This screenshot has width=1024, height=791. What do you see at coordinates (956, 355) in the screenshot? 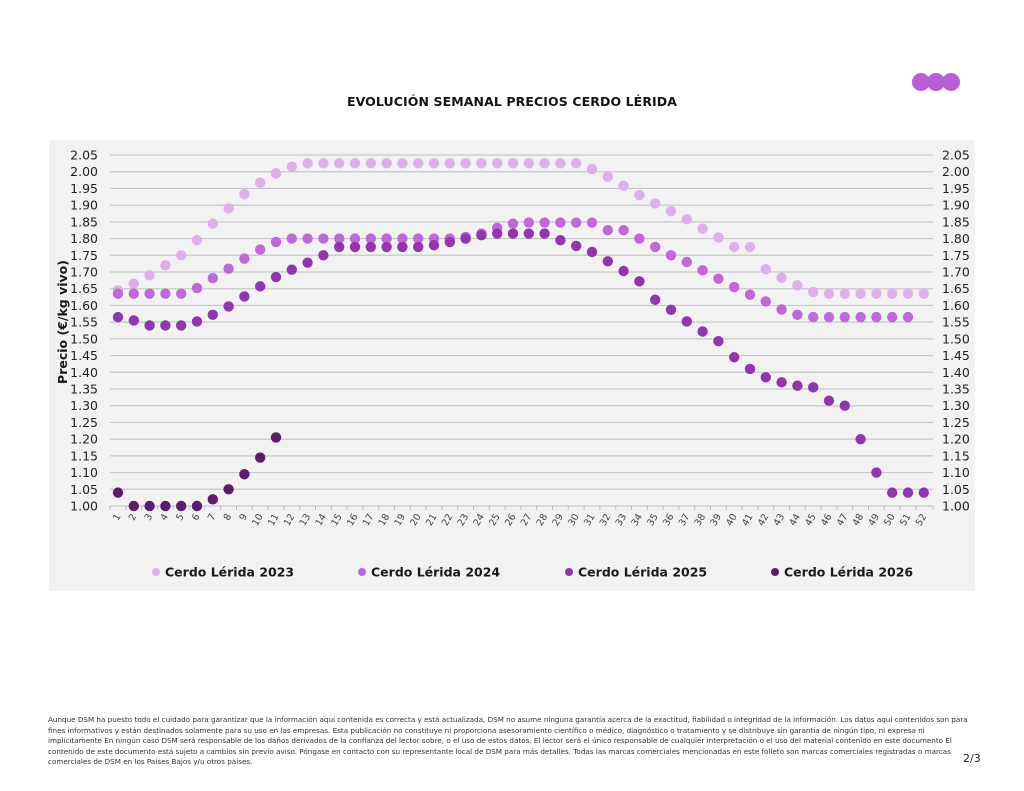
I see `y-tick-label-right: 1.45` at bounding box center [956, 355].